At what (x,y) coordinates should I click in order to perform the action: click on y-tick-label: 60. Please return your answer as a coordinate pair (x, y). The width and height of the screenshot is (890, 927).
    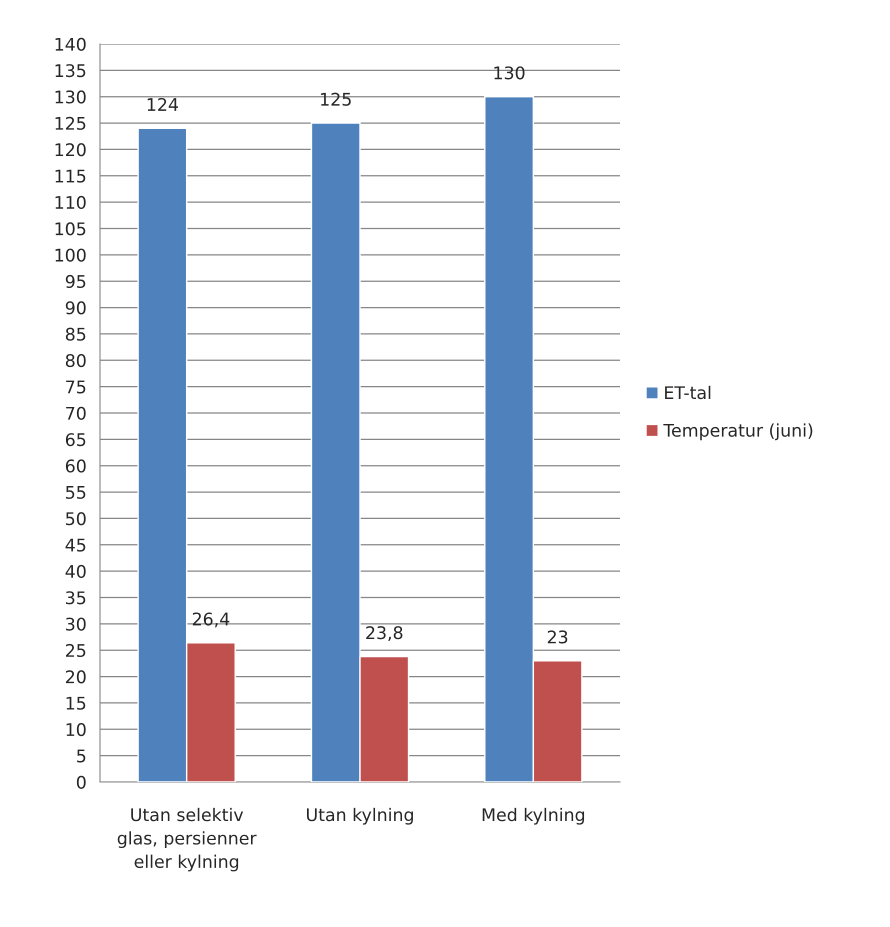
    Looking at the image, I should click on (76, 466).